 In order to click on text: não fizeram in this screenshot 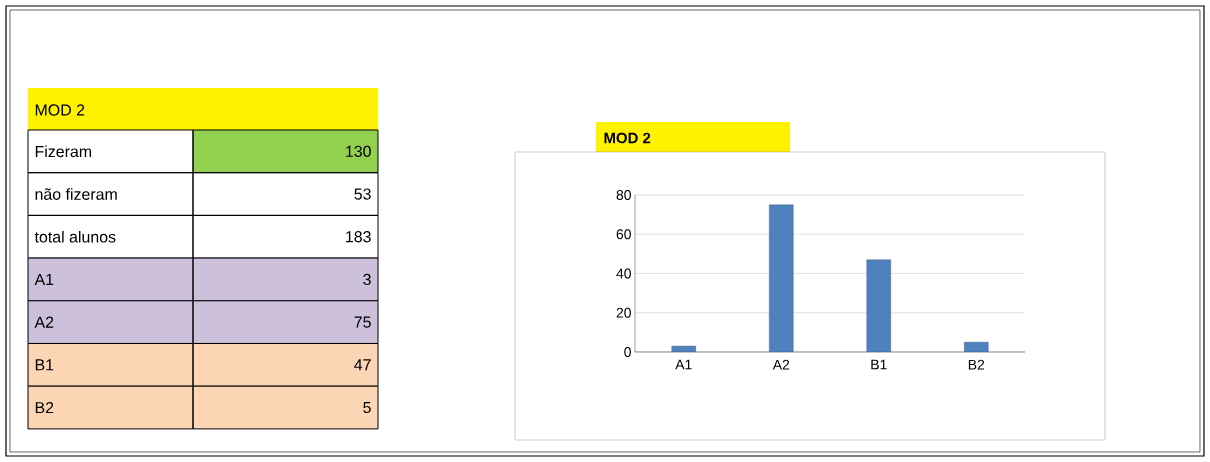, I will do `click(76, 194)`.